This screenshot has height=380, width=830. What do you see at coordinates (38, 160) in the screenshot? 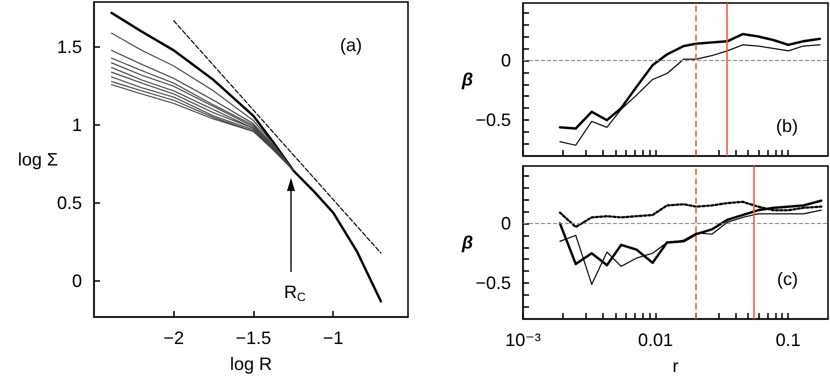
I see `y-axis-title: log Σ` at bounding box center [38, 160].